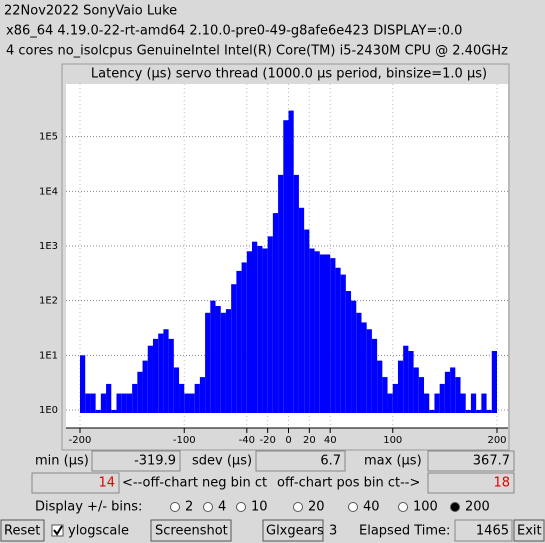  What do you see at coordinates (155, 461) in the screenshot?
I see `min-value: -319.9` at bounding box center [155, 461].